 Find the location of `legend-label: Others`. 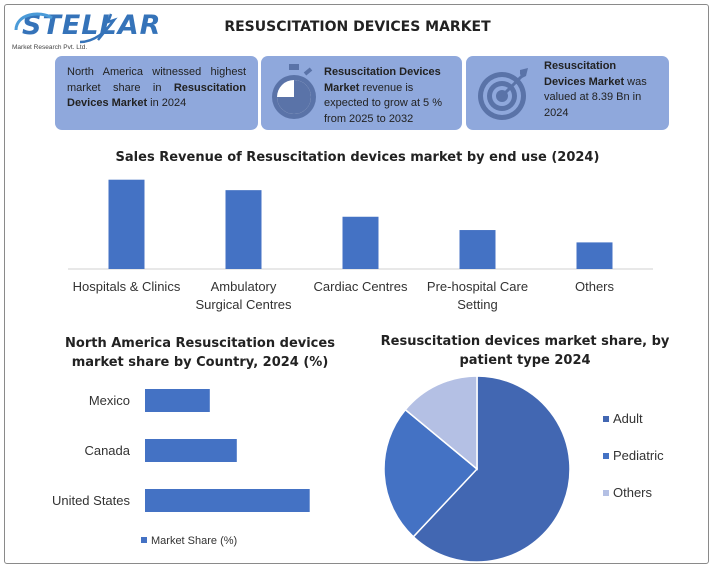

legend-label: Others is located at coordinates (633, 492).